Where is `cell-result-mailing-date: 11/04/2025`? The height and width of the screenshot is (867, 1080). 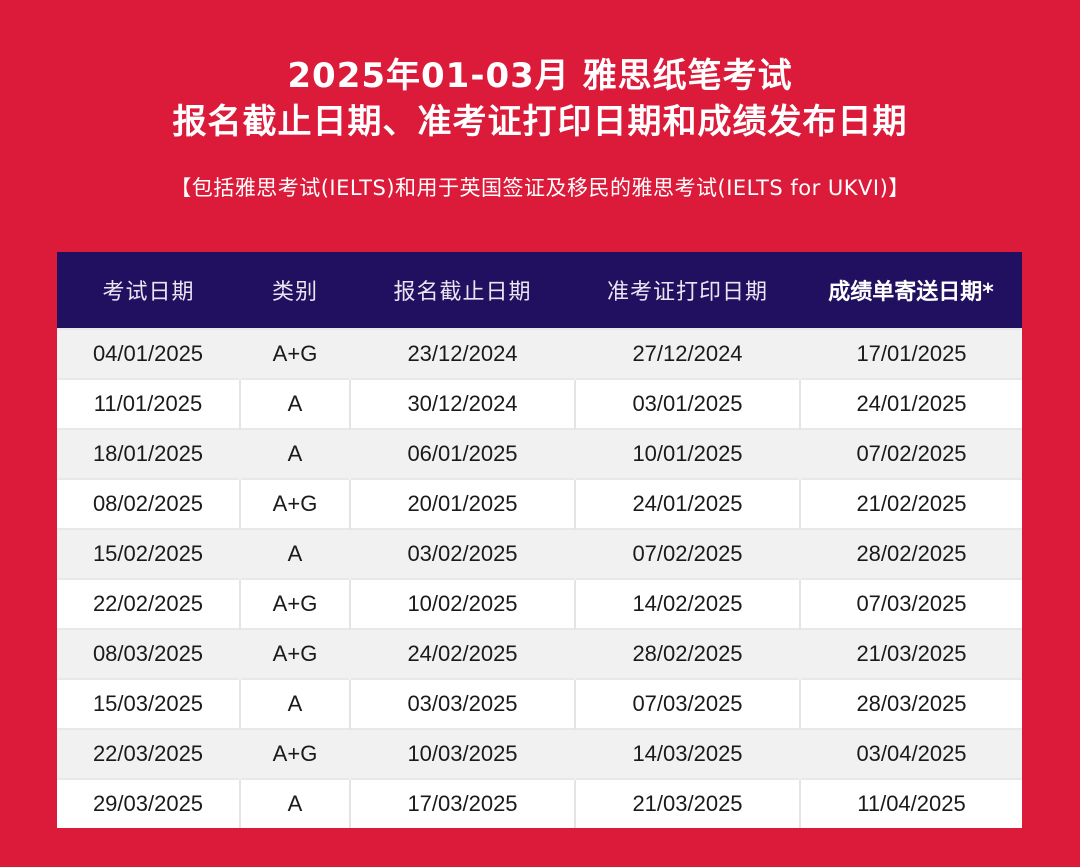 cell-result-mailing-date: 11/04/2025 is located at coordinates (910, 803).